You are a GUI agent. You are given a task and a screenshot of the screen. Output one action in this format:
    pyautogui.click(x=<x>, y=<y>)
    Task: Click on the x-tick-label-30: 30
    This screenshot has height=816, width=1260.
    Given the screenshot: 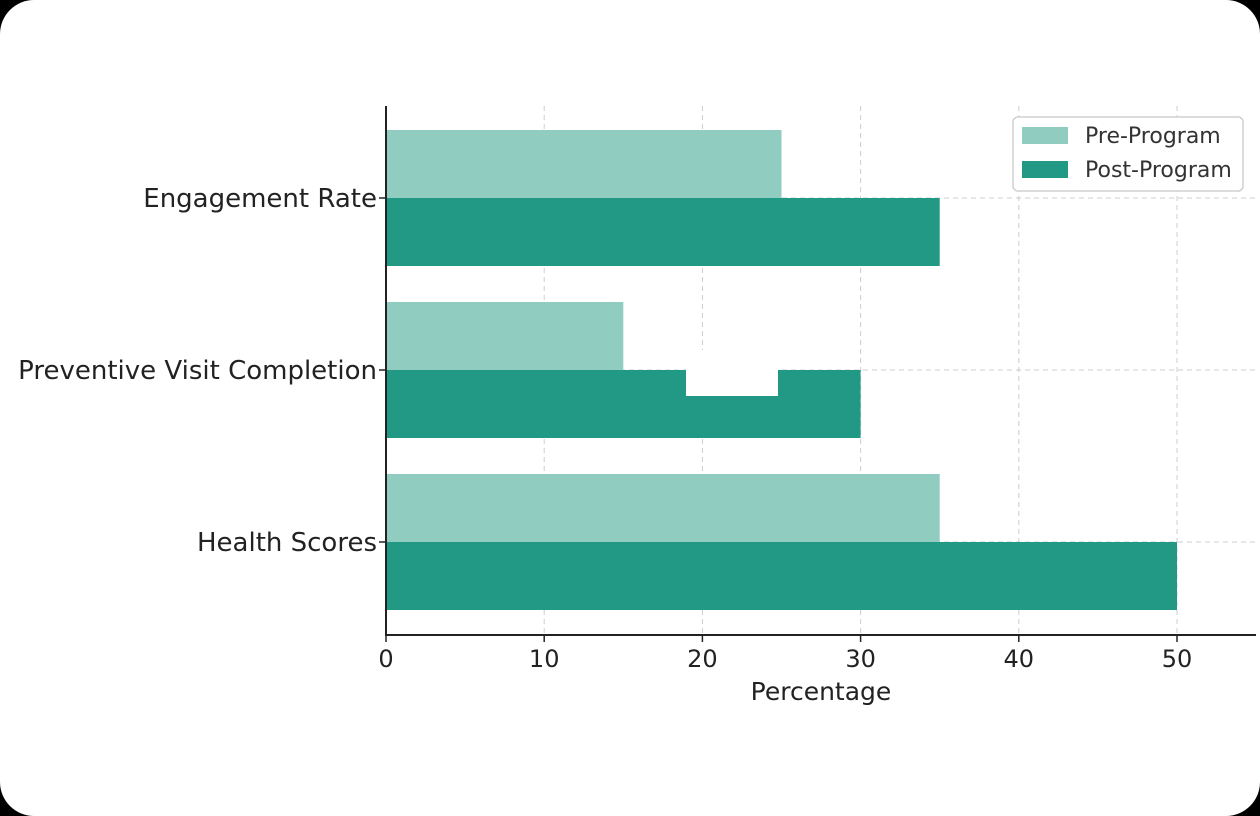 What is the action you would take?
    pyautogui.click(x=860, y=659)
    